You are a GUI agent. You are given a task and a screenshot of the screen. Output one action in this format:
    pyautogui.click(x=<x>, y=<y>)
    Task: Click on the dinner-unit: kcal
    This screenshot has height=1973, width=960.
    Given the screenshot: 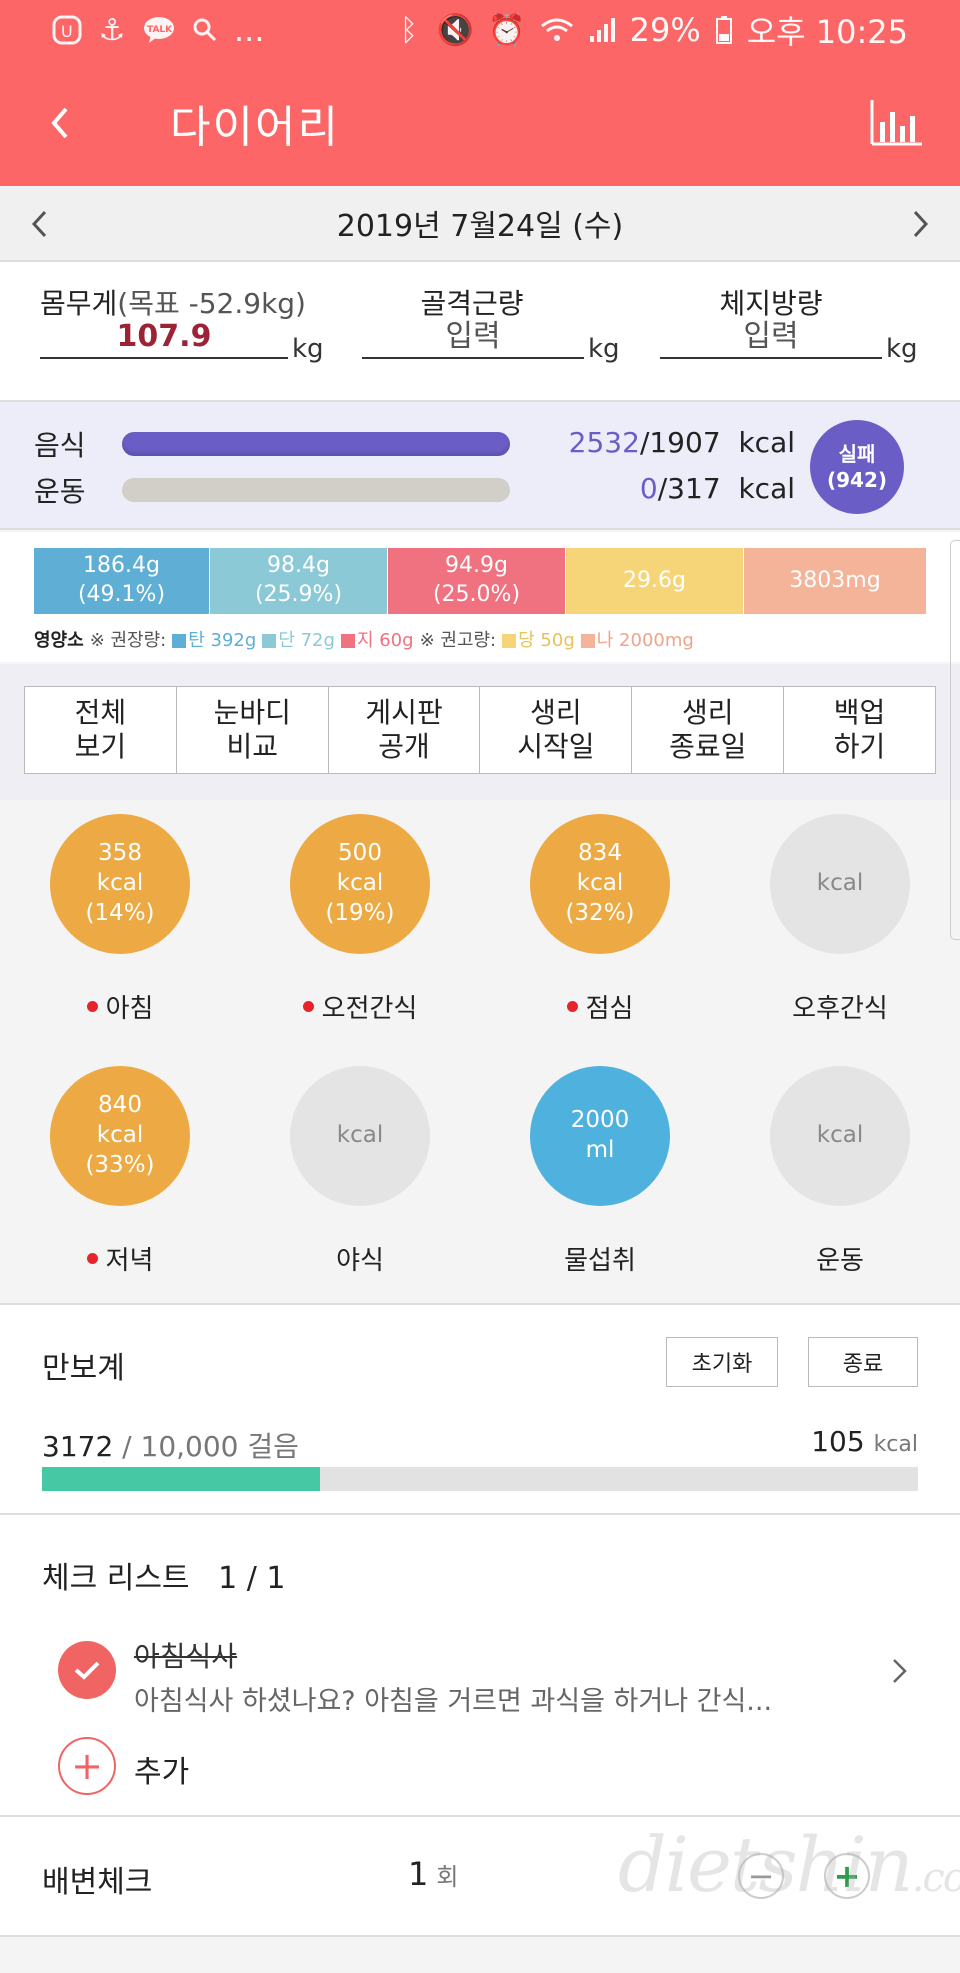 What is the action you would take?
    pyautogui.click(x=120, y=1135)
    